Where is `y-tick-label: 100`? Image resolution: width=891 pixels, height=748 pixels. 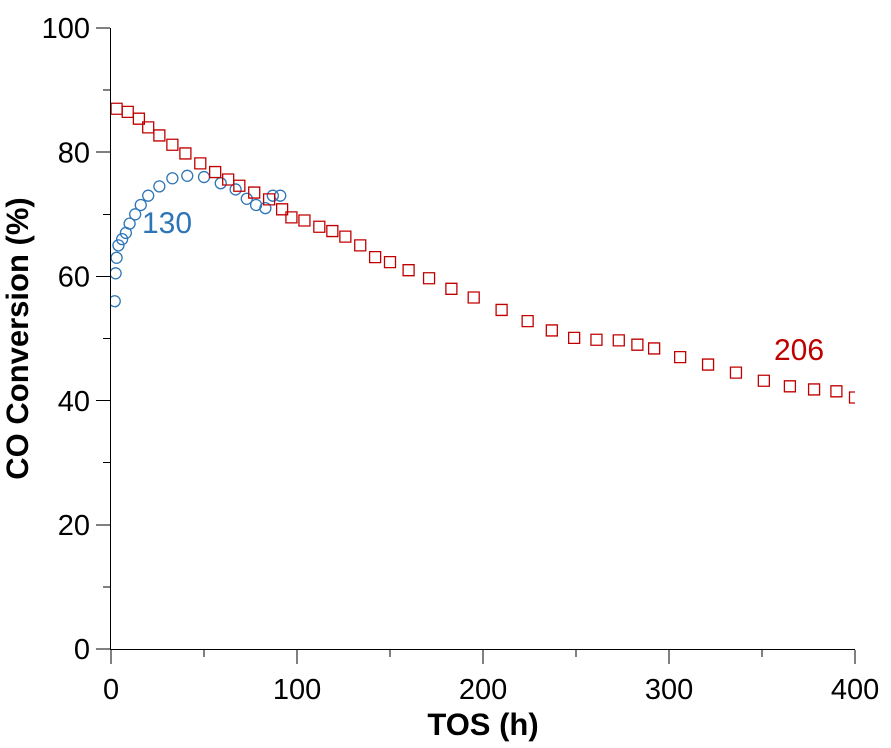 y-tick-label: 100 is located at coordinates (66, 29).